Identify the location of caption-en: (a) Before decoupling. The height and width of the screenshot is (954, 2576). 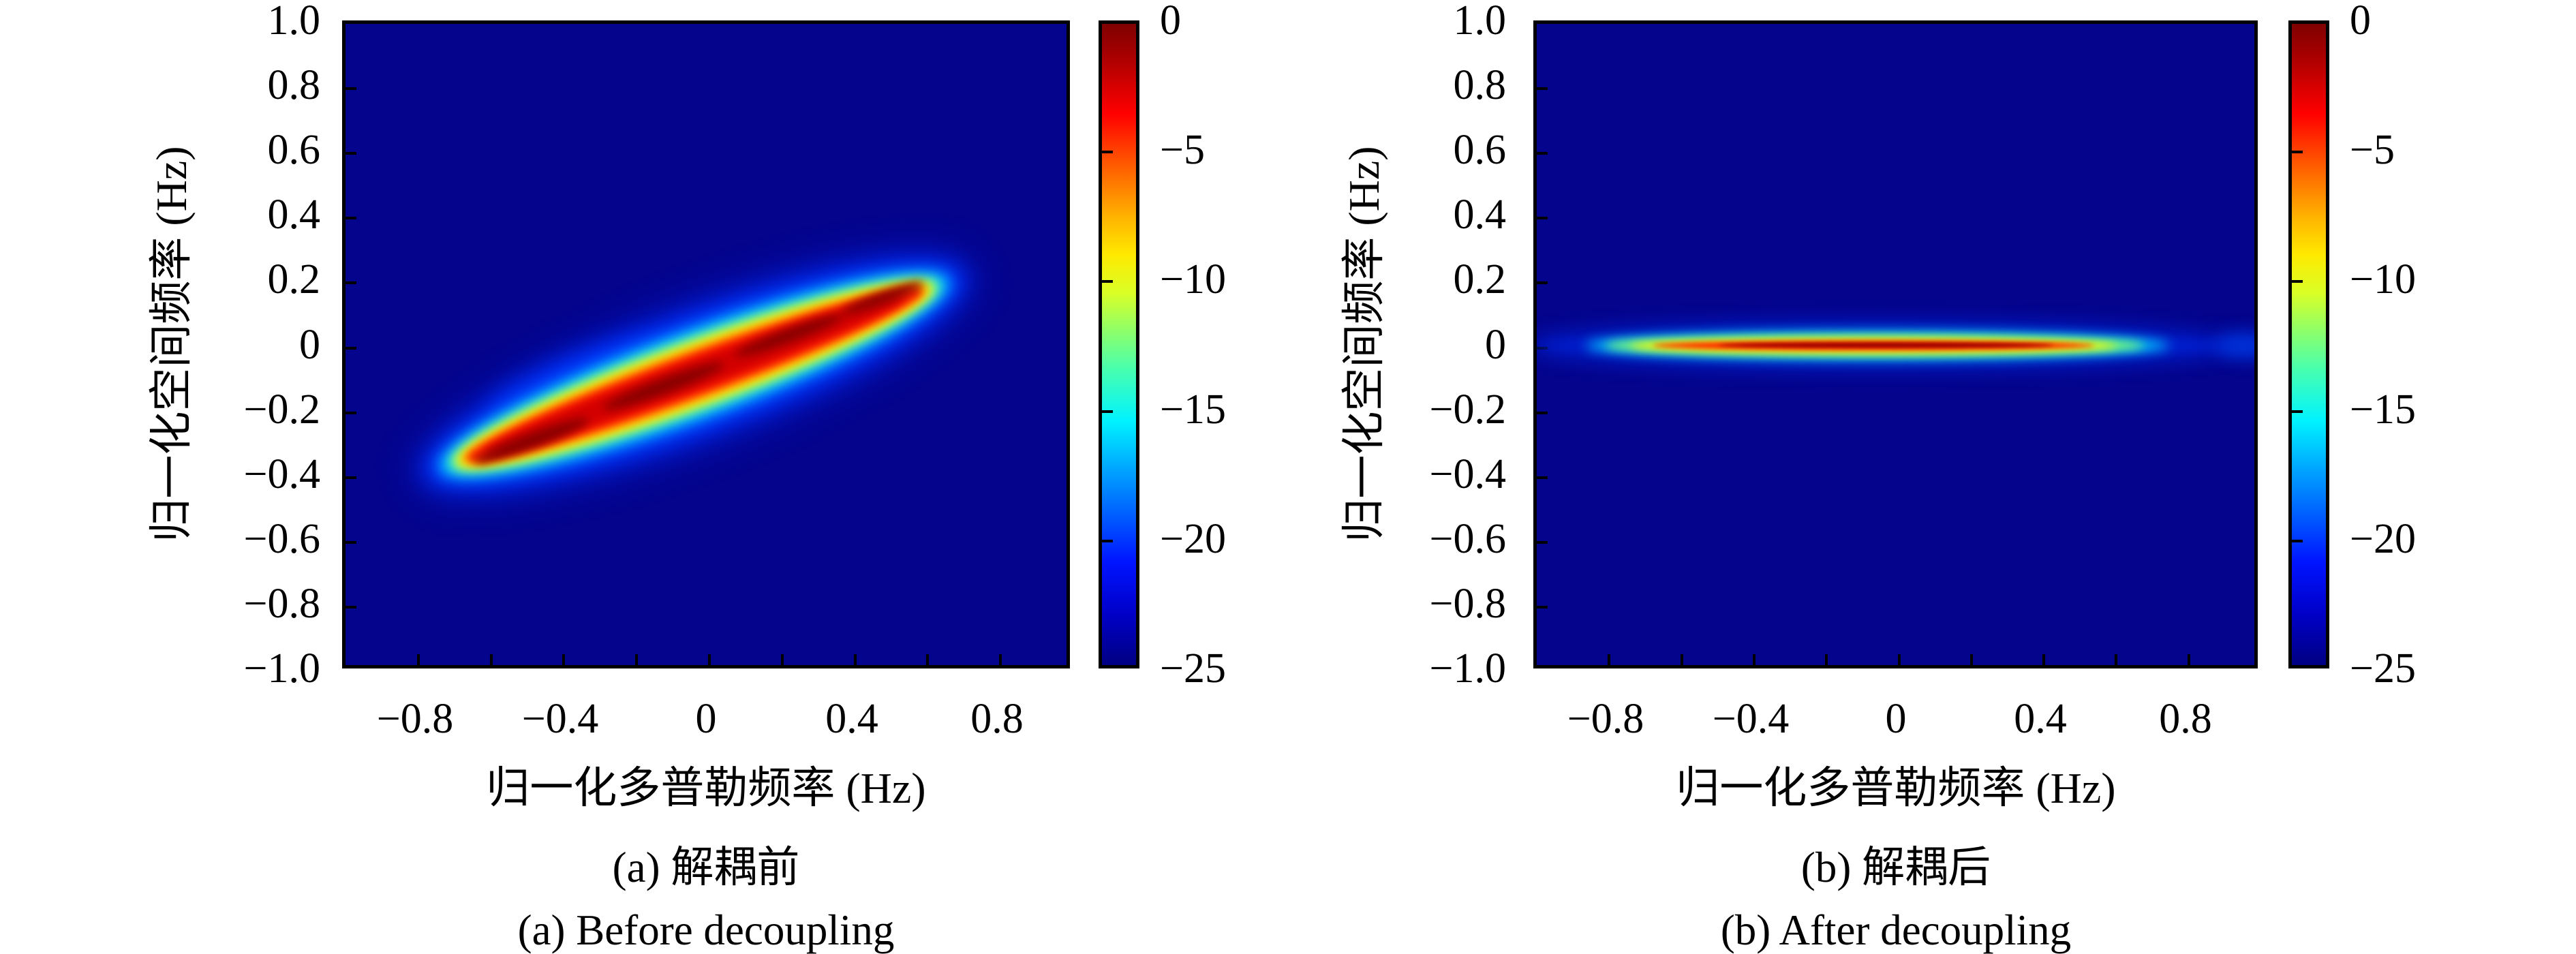
(706, 930).